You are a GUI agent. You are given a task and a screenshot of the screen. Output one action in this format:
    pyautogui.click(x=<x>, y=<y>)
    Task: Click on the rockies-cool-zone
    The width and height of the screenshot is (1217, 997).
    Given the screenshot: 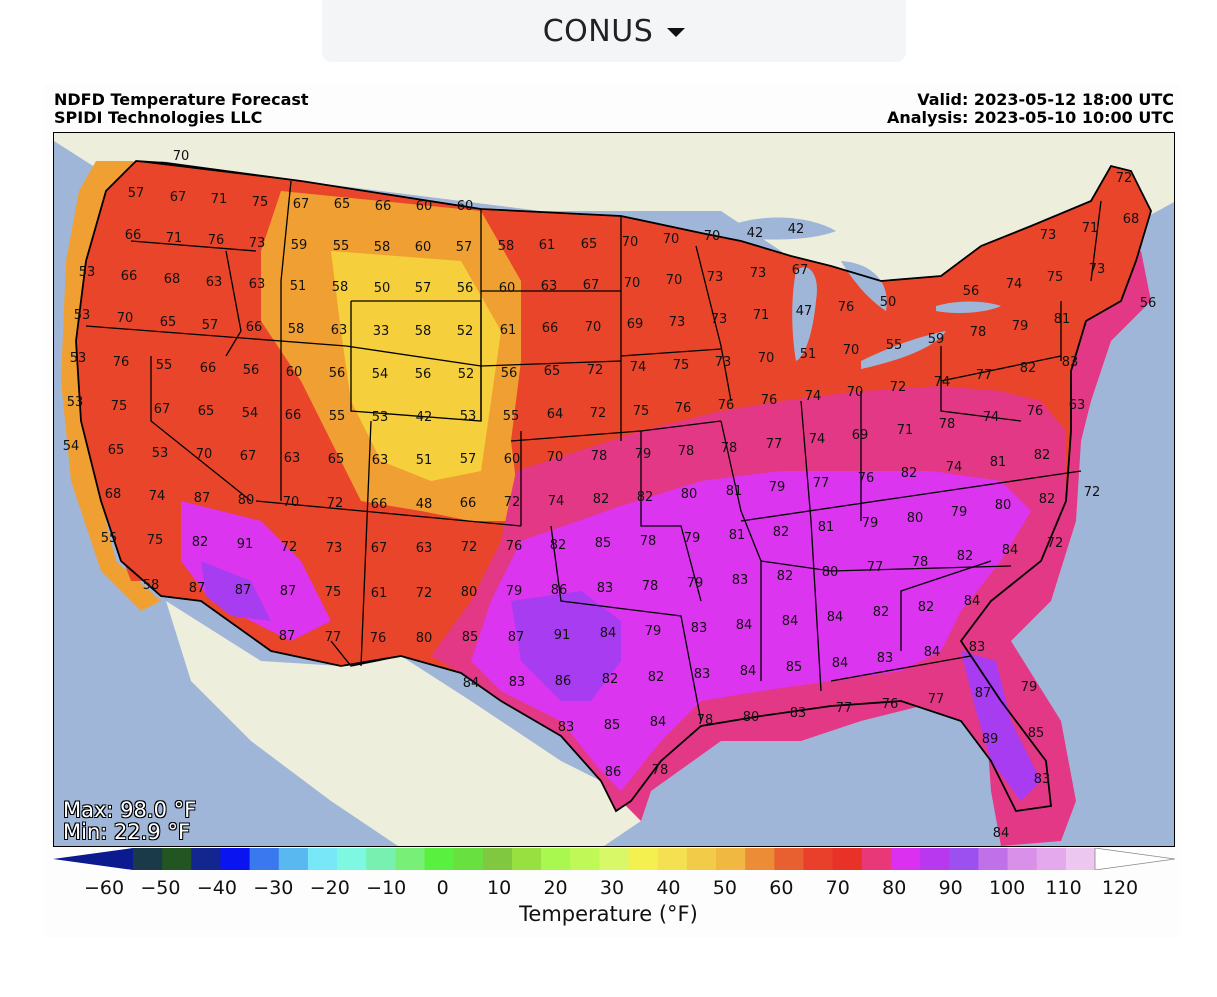 What is the action you would take?
    pyautogui.click(x=416, y=366)
    